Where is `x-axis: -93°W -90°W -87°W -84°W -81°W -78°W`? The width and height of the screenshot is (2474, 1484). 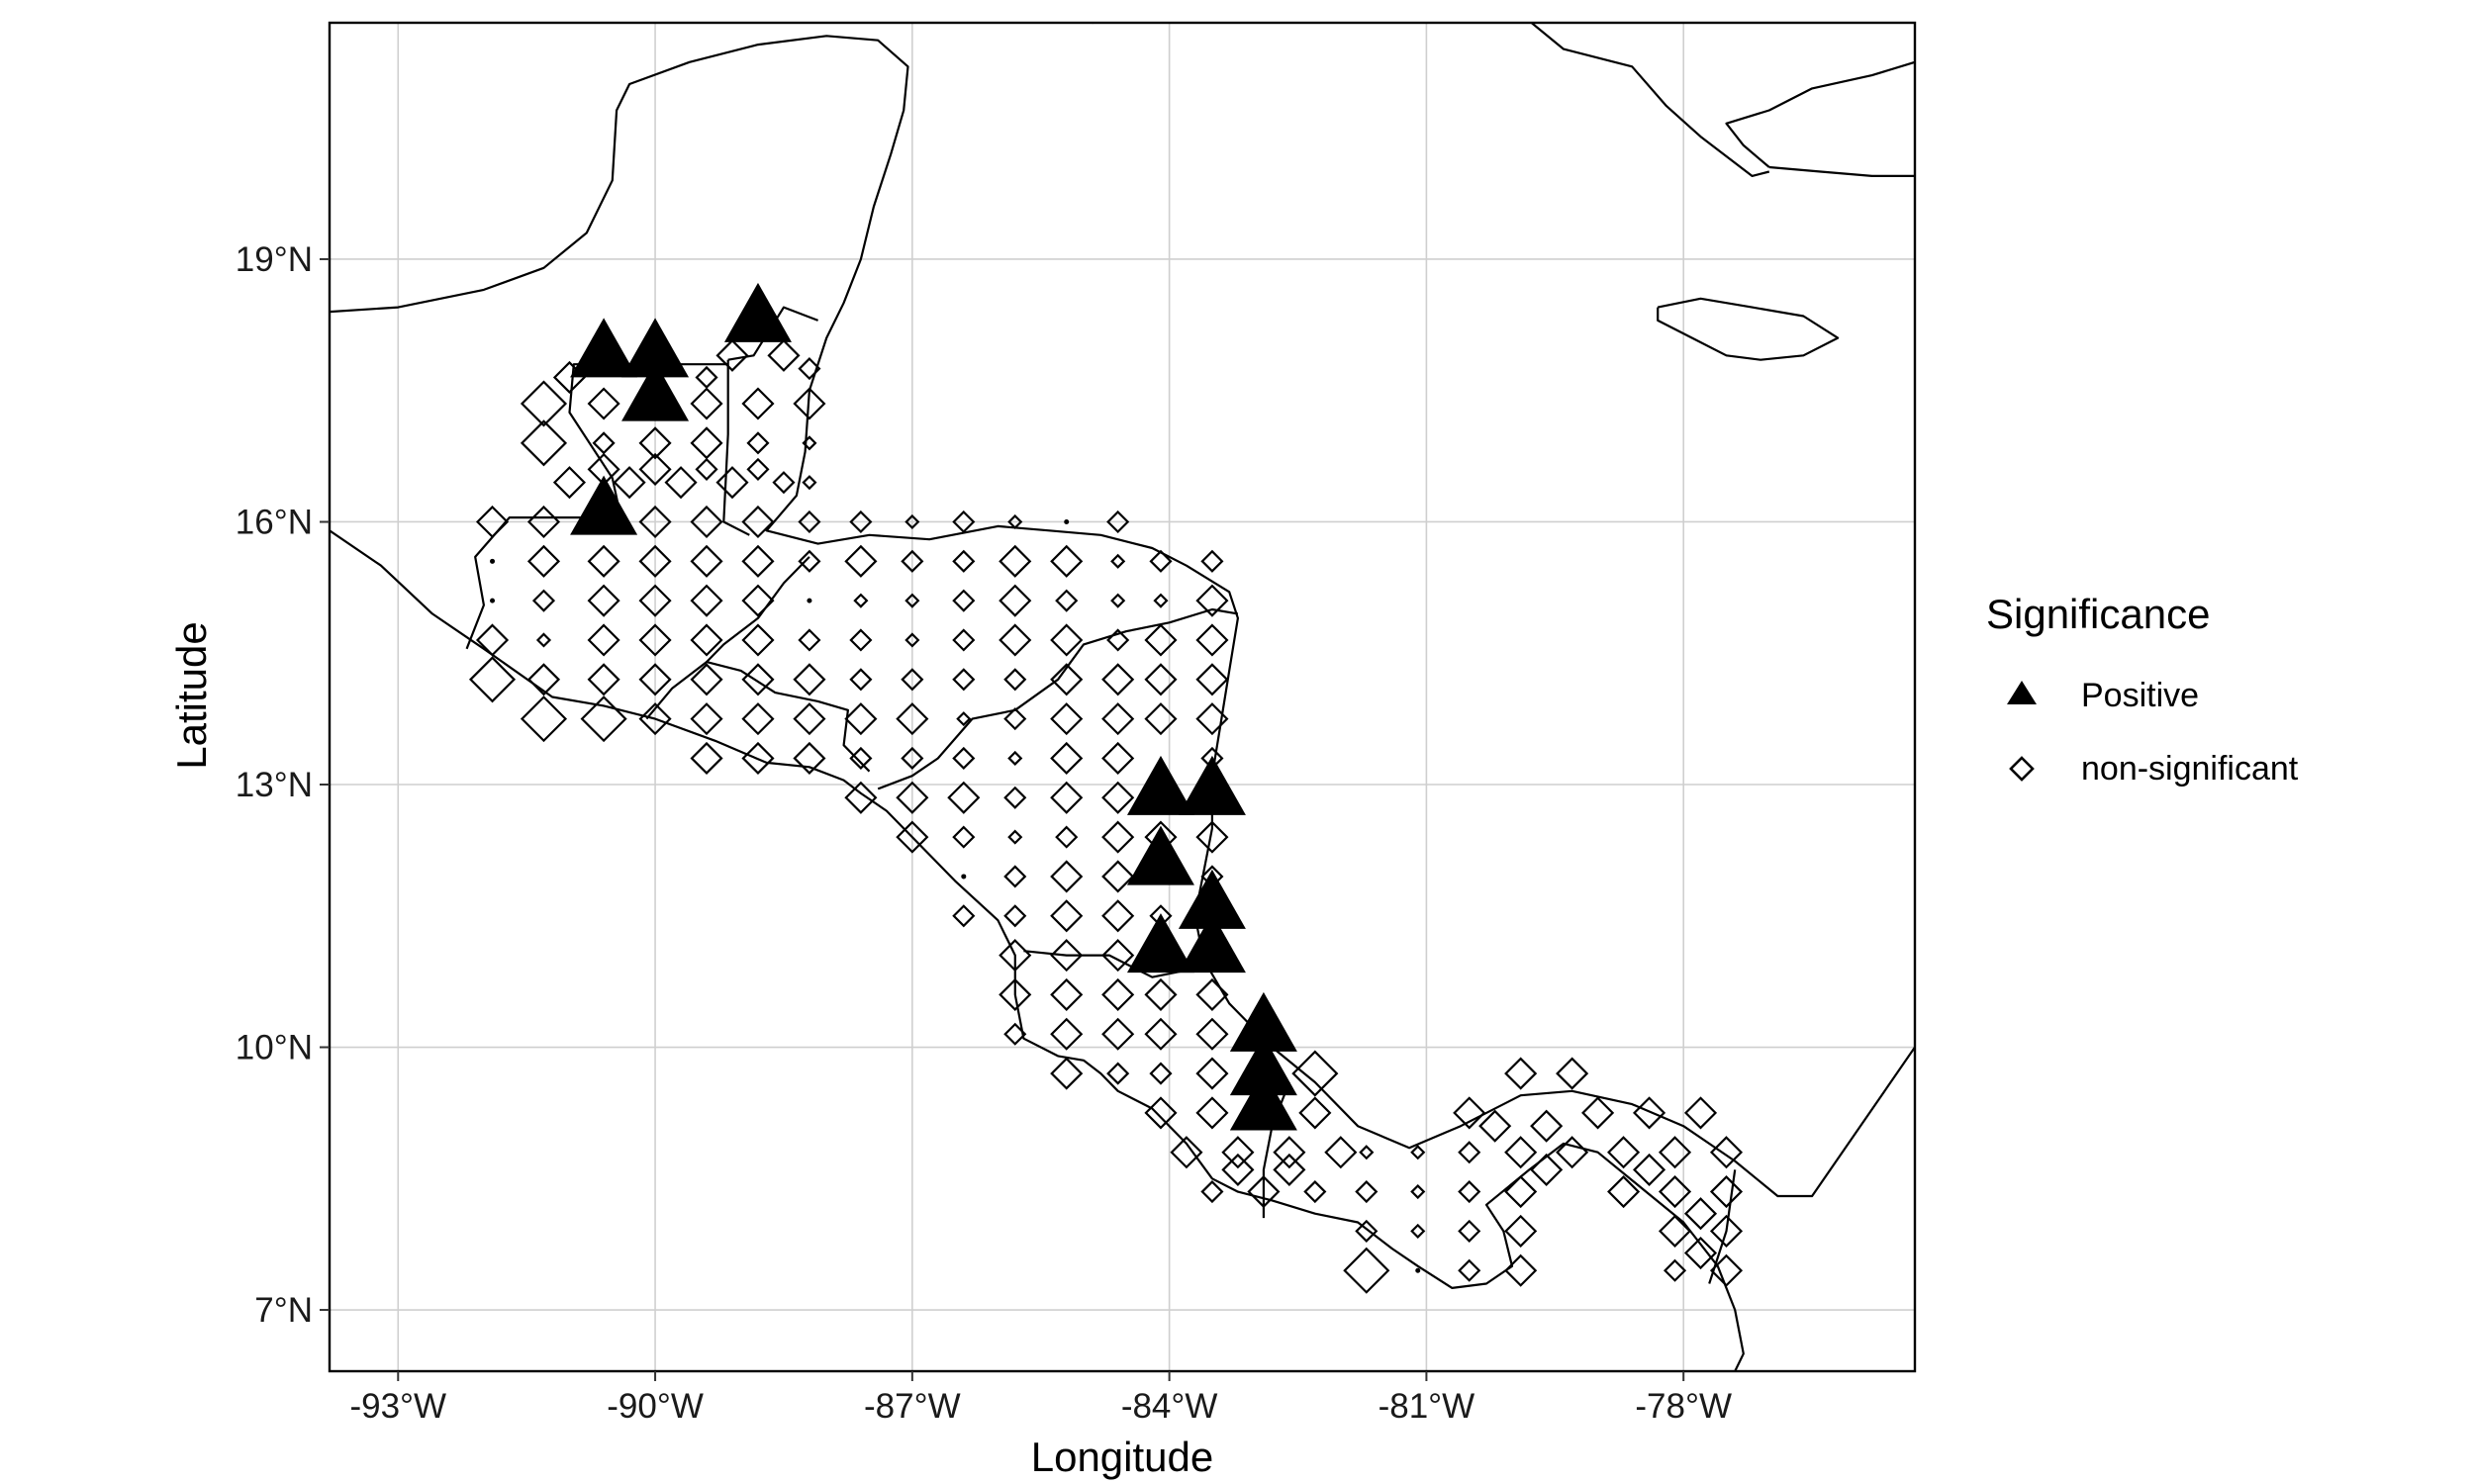 x-axis: -93°W -90°W -87°W -84°W -81°W -78°W is located at coordinates (1040, 1398).